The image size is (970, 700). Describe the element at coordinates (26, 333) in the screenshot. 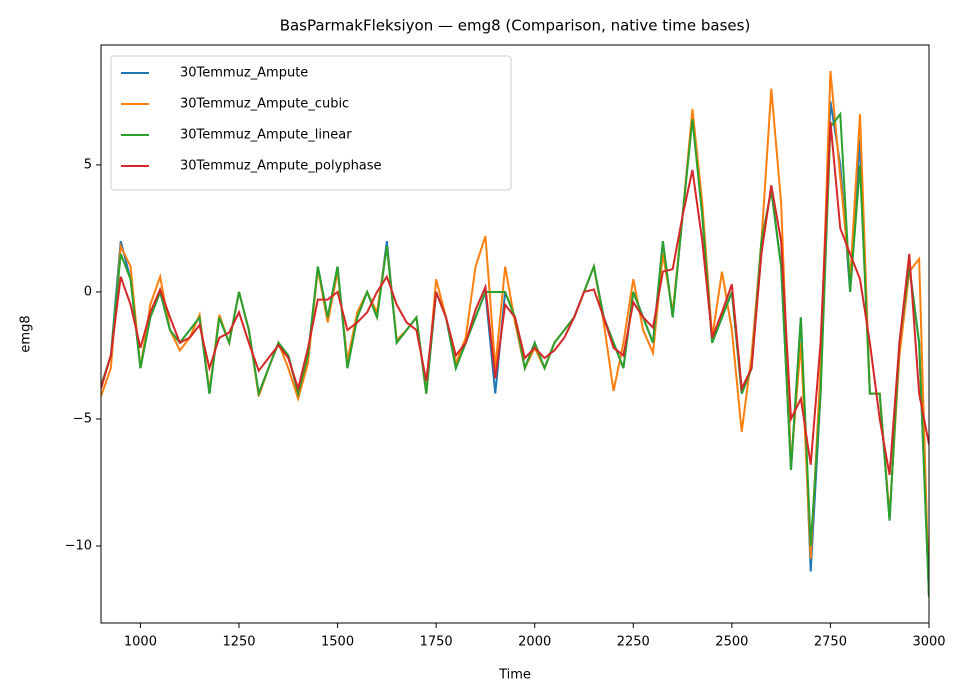

I see `y-axis-label: emg8` at that location.